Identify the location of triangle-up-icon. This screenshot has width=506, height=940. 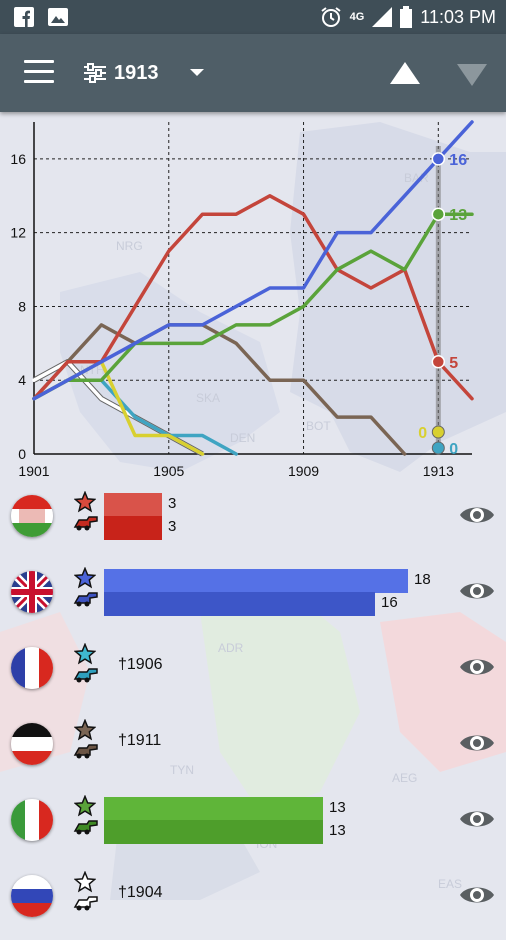
(405, 73).